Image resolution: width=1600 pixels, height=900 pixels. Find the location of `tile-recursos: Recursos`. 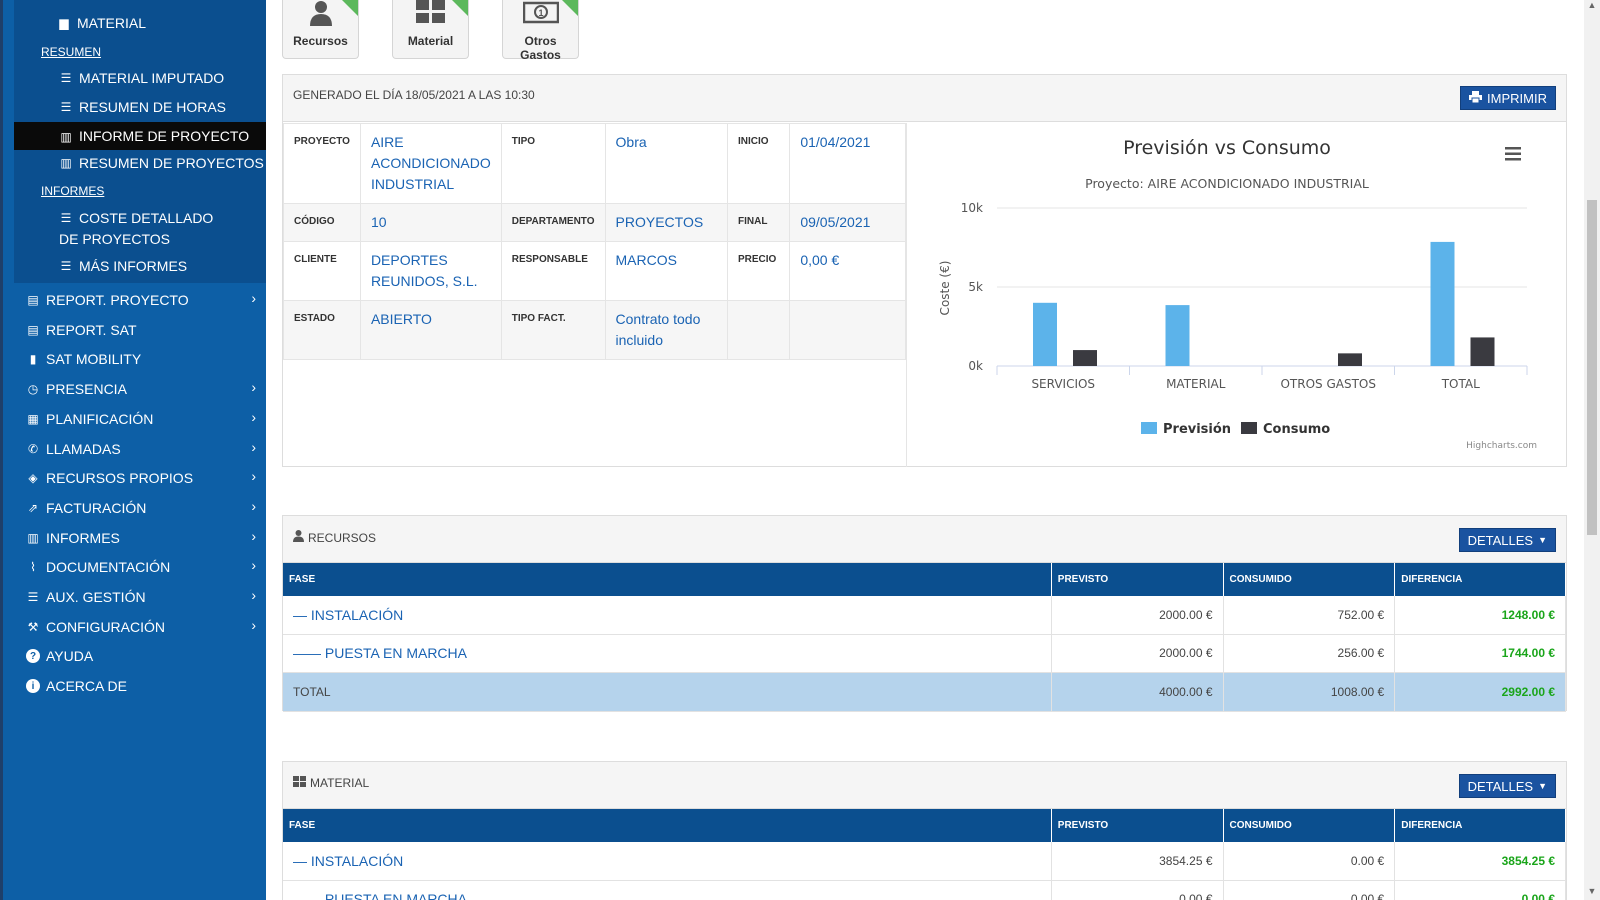

tile-recursos: Recursos is located at coordinates (320, 29).